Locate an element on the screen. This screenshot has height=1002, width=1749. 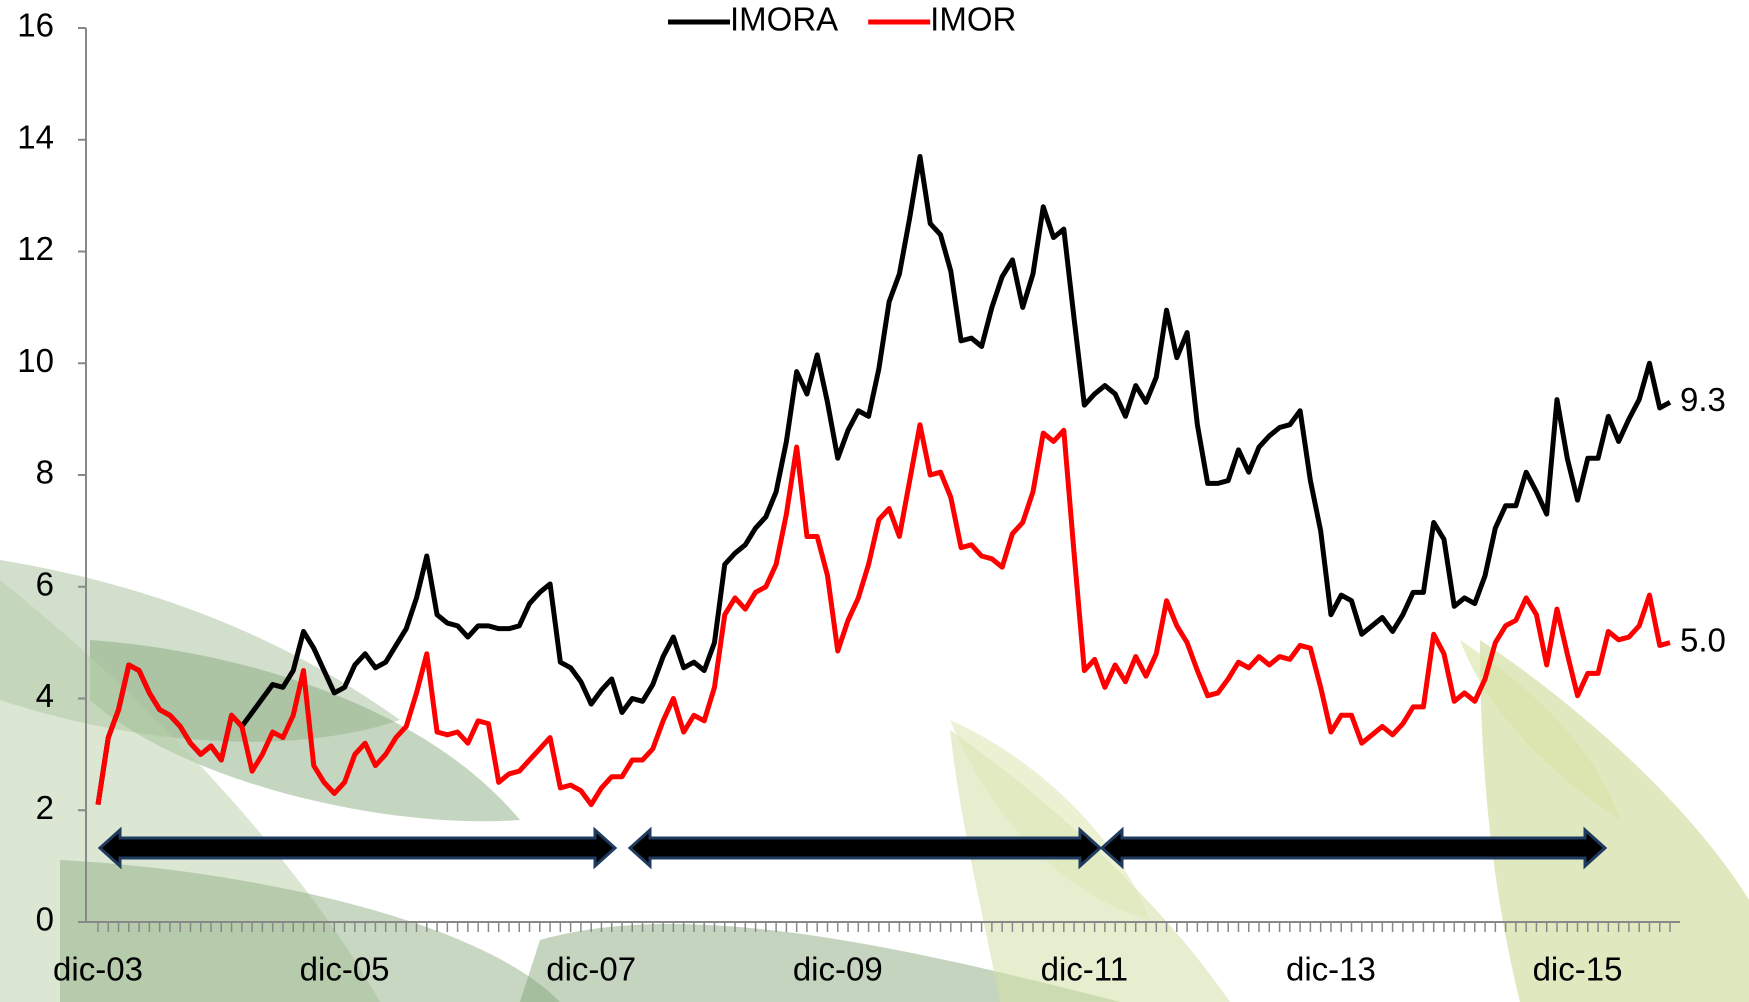
x-tick-label: dic-03 is located at coordinates (98, 969).